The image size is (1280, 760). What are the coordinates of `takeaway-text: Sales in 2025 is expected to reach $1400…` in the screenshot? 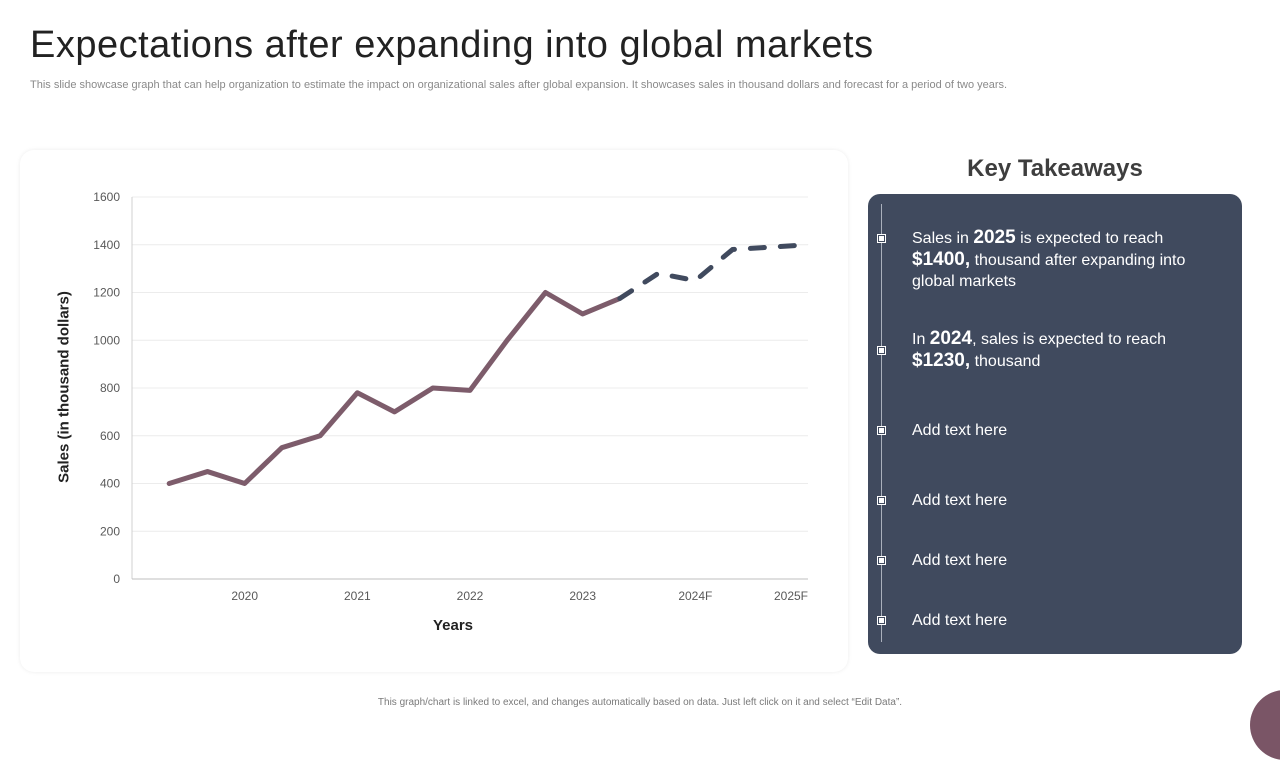 It's located at (1062, 259).